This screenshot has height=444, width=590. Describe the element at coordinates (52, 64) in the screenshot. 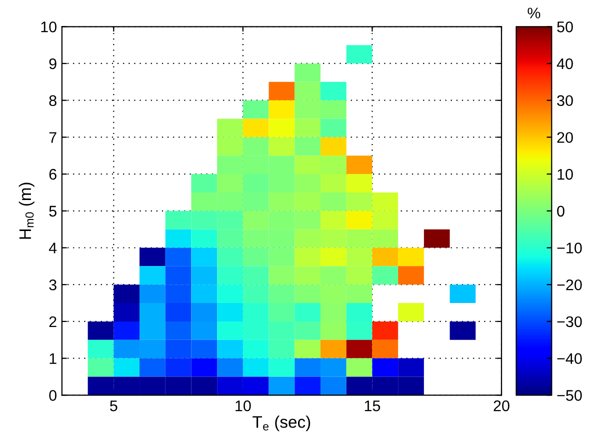

I see `y-tick-label: 9` at that location.